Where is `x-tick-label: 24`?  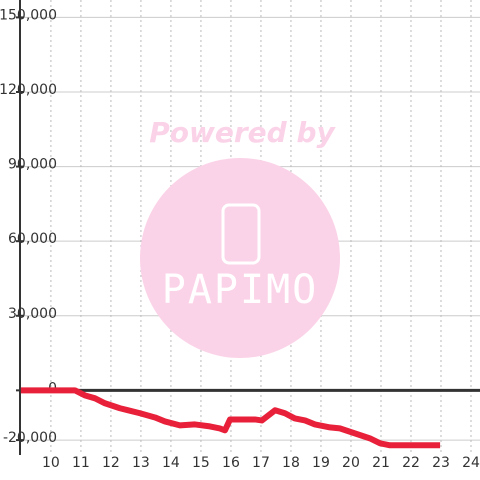 x-tick-label: 24 is located at coordinates (471, 463).